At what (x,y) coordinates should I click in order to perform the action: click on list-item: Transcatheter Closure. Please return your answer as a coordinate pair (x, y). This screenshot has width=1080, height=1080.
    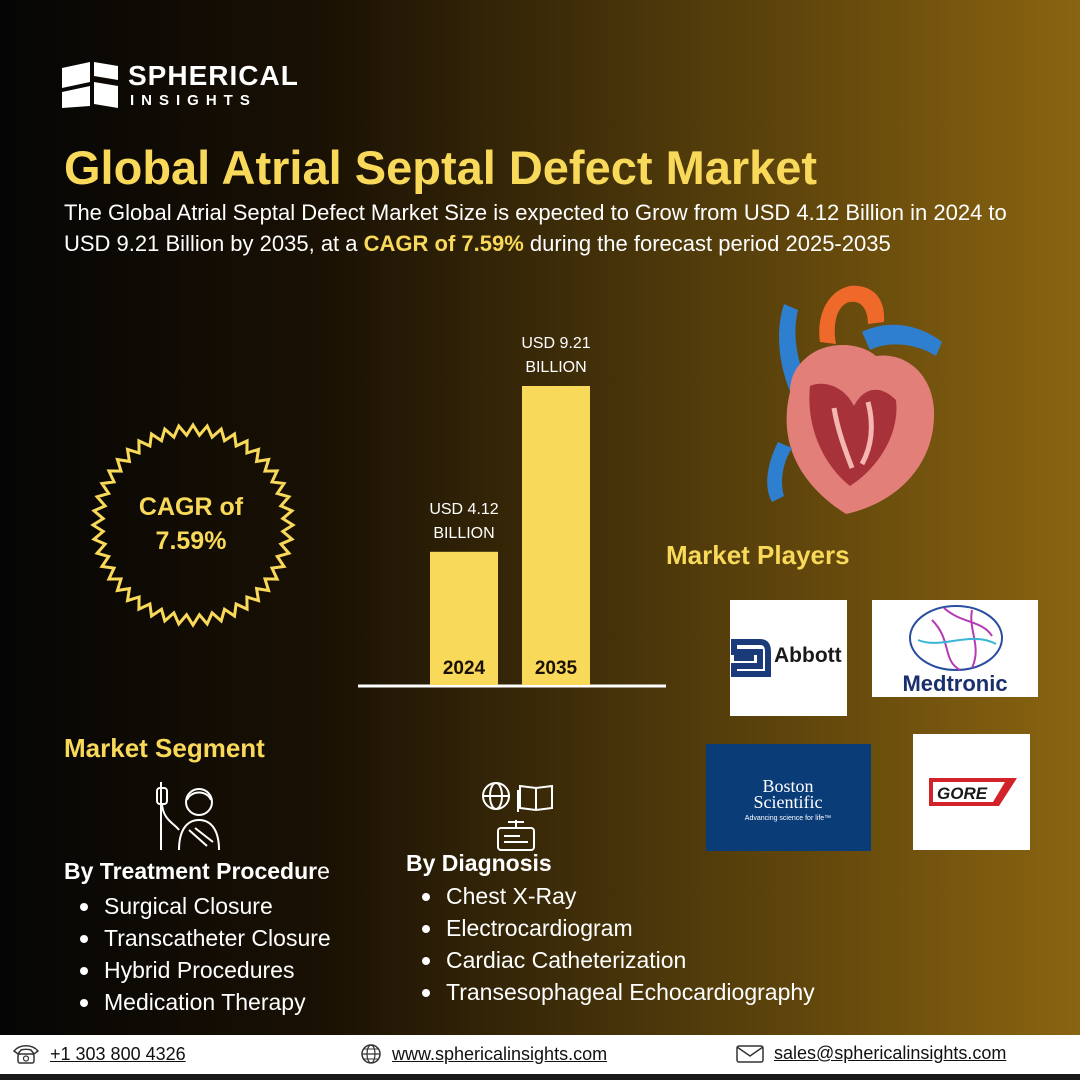
    Looking at the image, I should click on (205, 938).